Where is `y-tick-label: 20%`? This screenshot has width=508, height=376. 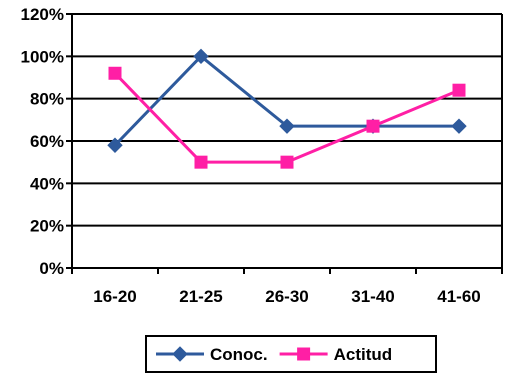 y-tick-label: 20% is located at coordinates (47, 226).